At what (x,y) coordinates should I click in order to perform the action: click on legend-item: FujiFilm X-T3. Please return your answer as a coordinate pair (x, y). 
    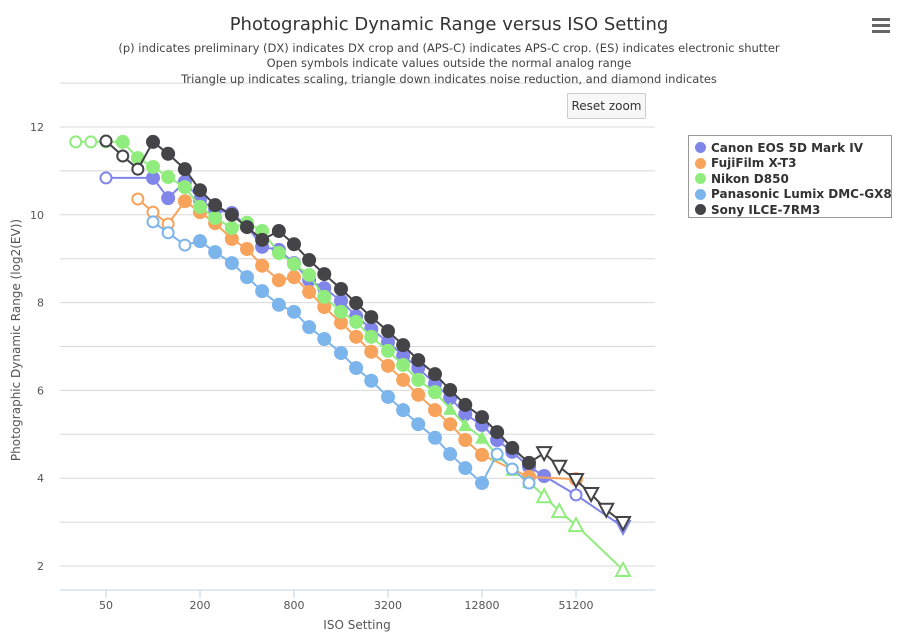
    Looking at the image, I should click on (793, 164).